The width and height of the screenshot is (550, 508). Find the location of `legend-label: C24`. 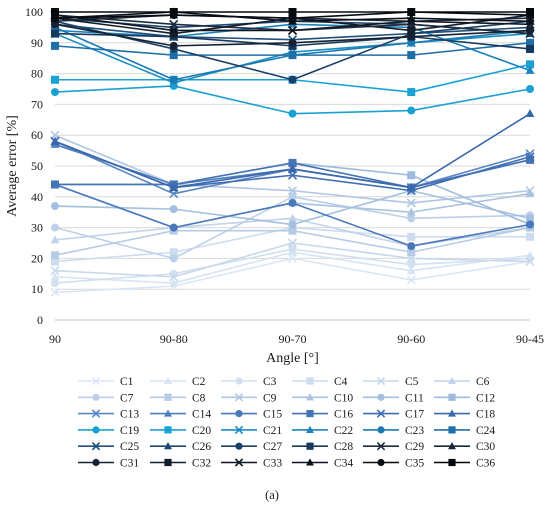

legend-label: C24 is located at coordinates (485, 431).